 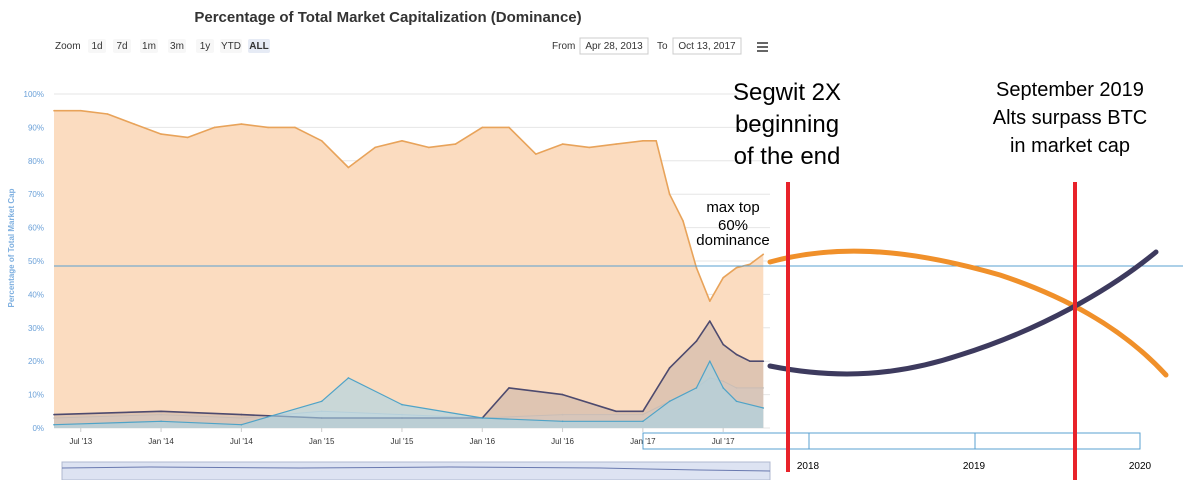 I want to click on to-label: To, so click(x=662, y=46).